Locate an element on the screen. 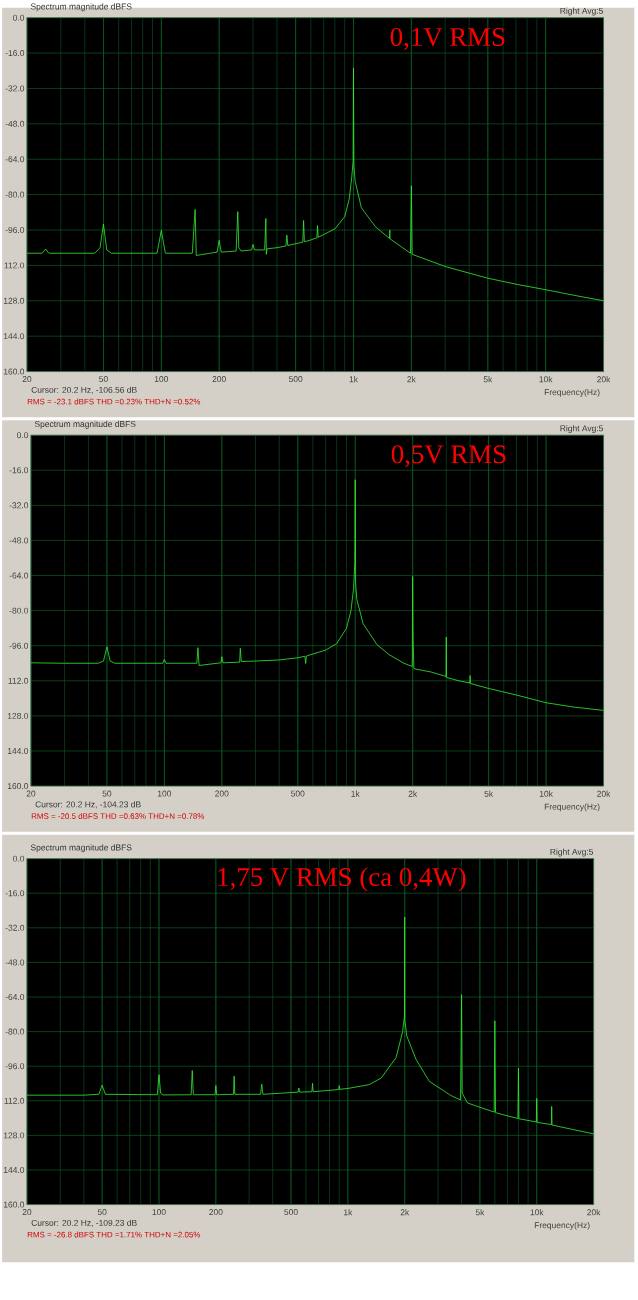 This screenshot has height=1300, width=638. annotation: 0,5V RMS is located at coordinates (448, 456).